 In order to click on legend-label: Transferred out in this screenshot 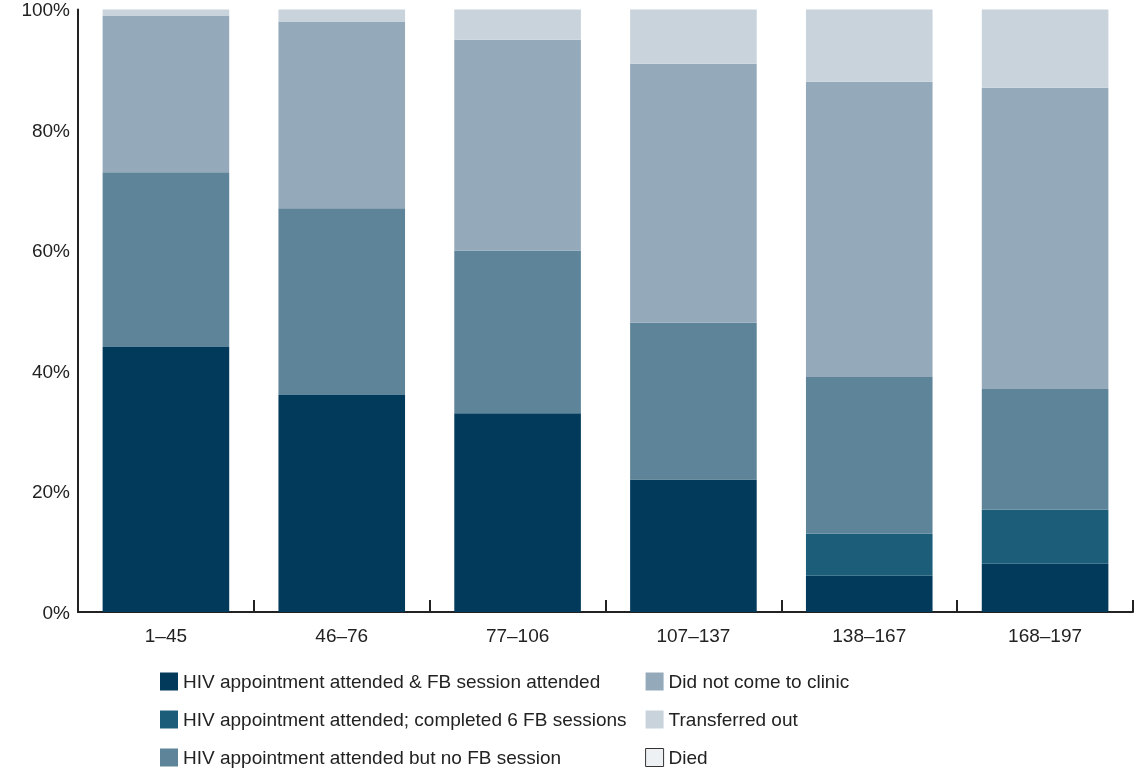, I will do `click(733, 719)`.